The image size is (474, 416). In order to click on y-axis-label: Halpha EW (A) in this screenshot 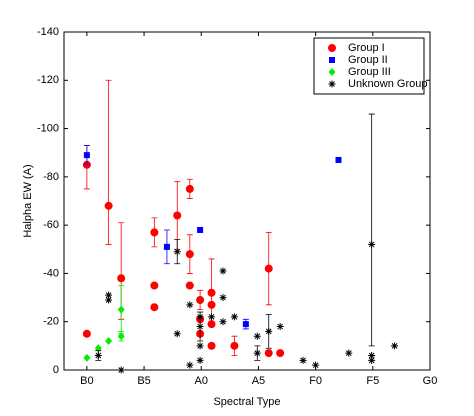, I will do `click(28, 200)`.